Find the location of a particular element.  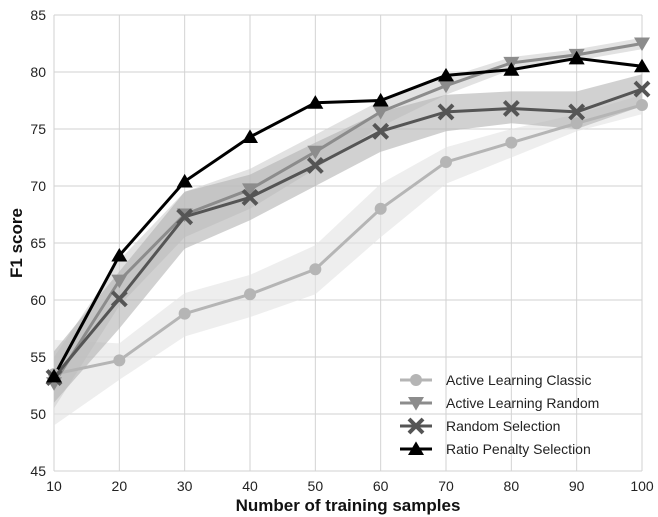

x-tick-label: 90 is located at coordinates (577, 486).